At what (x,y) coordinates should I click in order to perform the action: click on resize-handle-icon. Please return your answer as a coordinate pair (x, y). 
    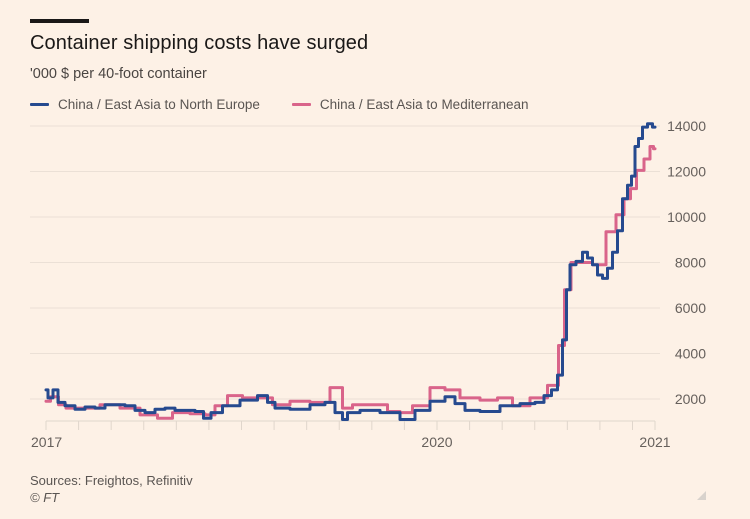
    Looking at the image, I should click on (701, 495).